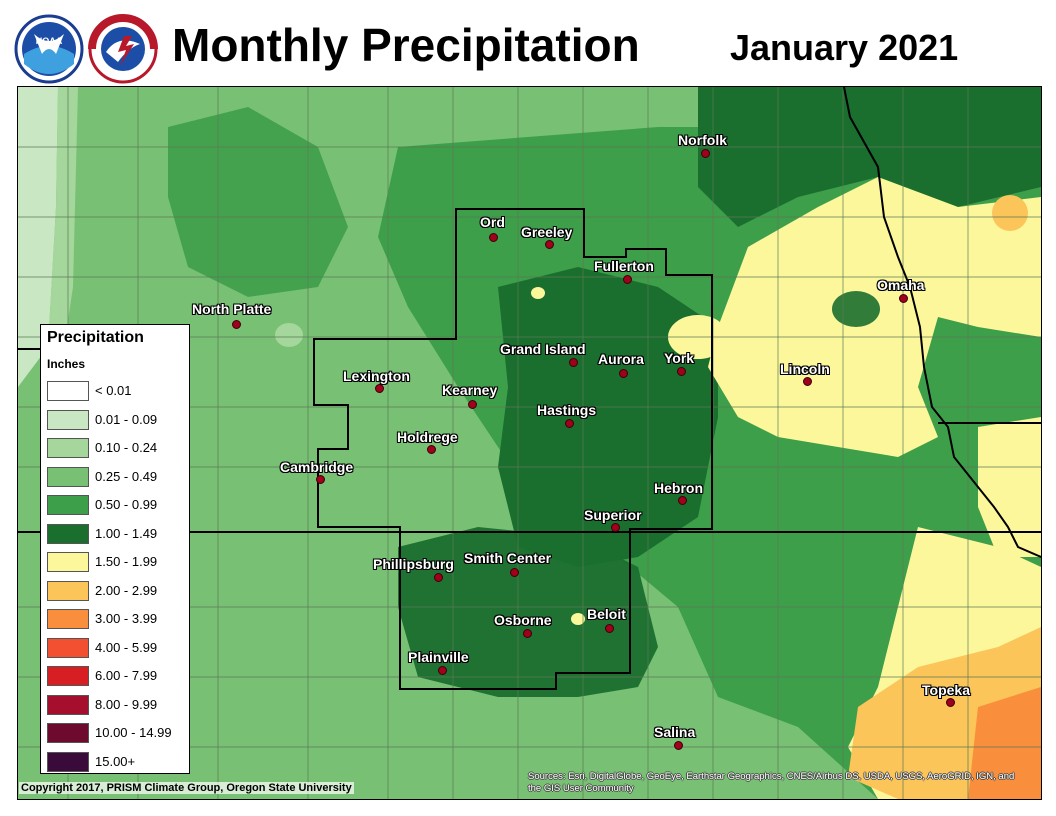  I want to click on spot-south-west, so click(258, 567).